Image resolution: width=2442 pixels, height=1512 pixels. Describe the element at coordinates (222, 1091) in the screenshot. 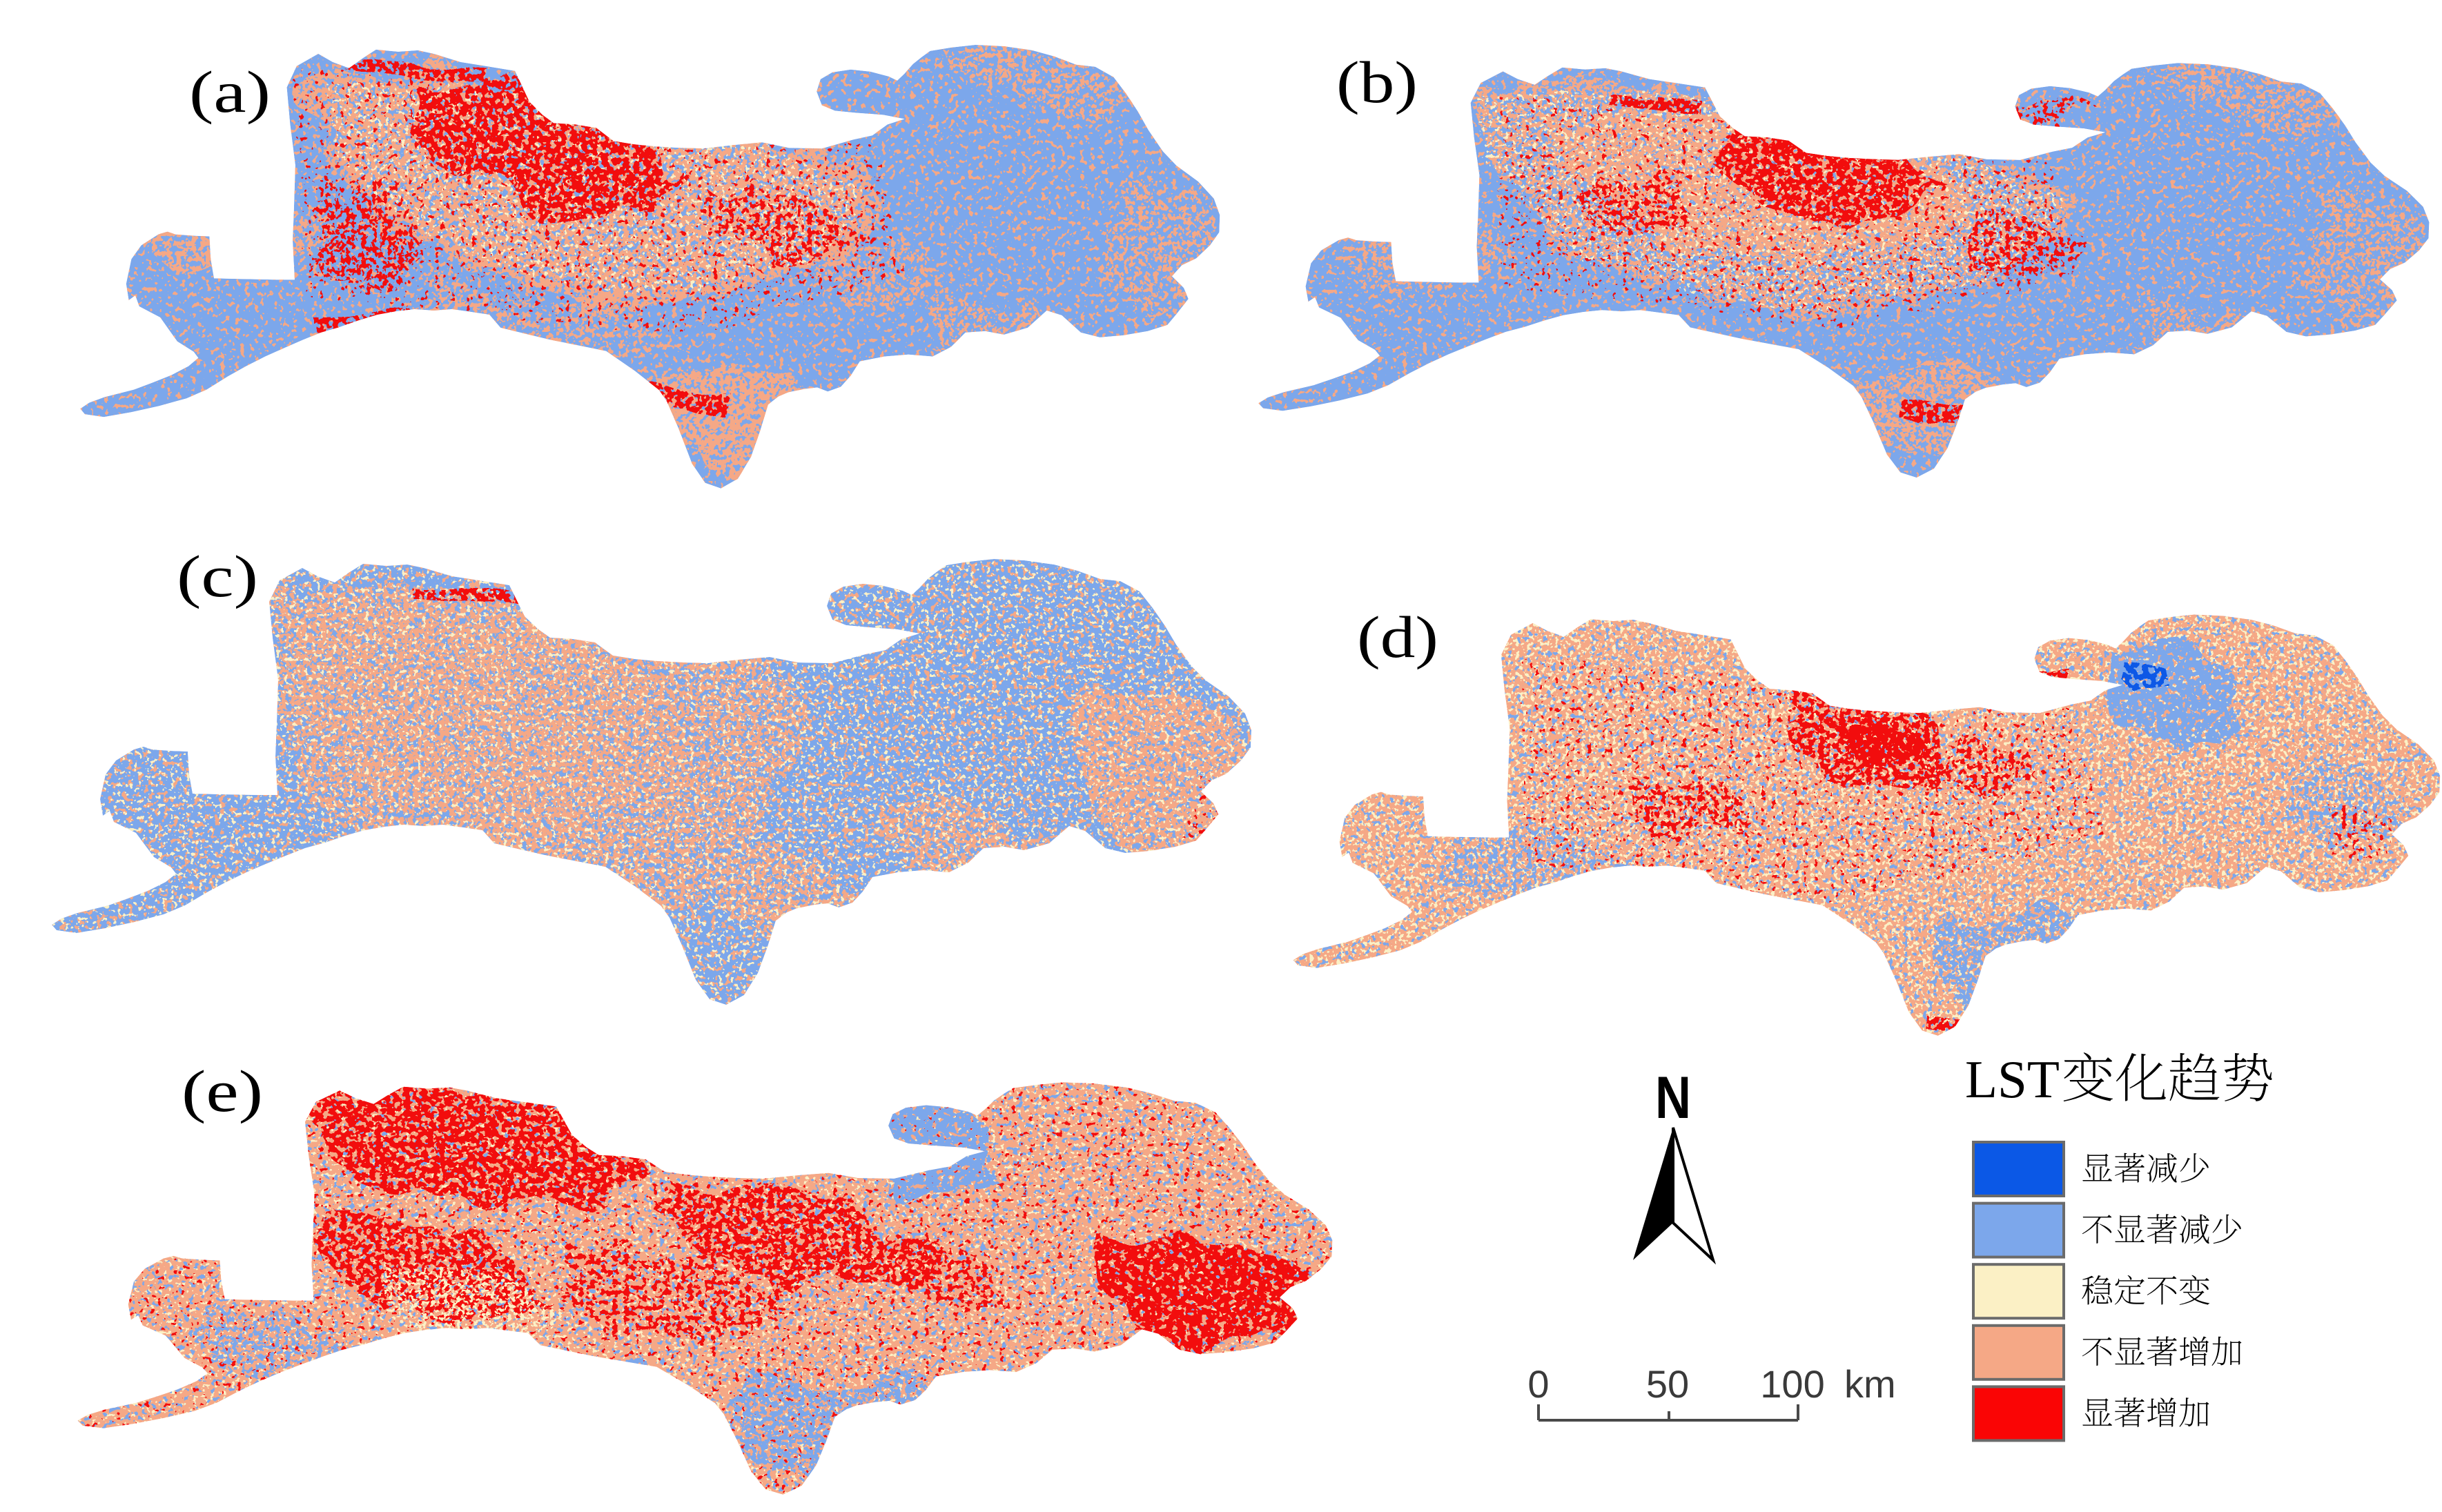

I see `svg-text: (e)` at that location.